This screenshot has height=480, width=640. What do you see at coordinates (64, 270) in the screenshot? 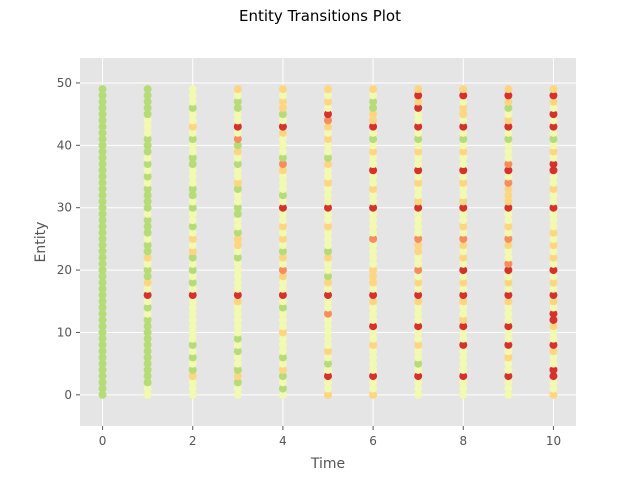
I see `y-tick-label: 20` at bounding box center [64, 270].